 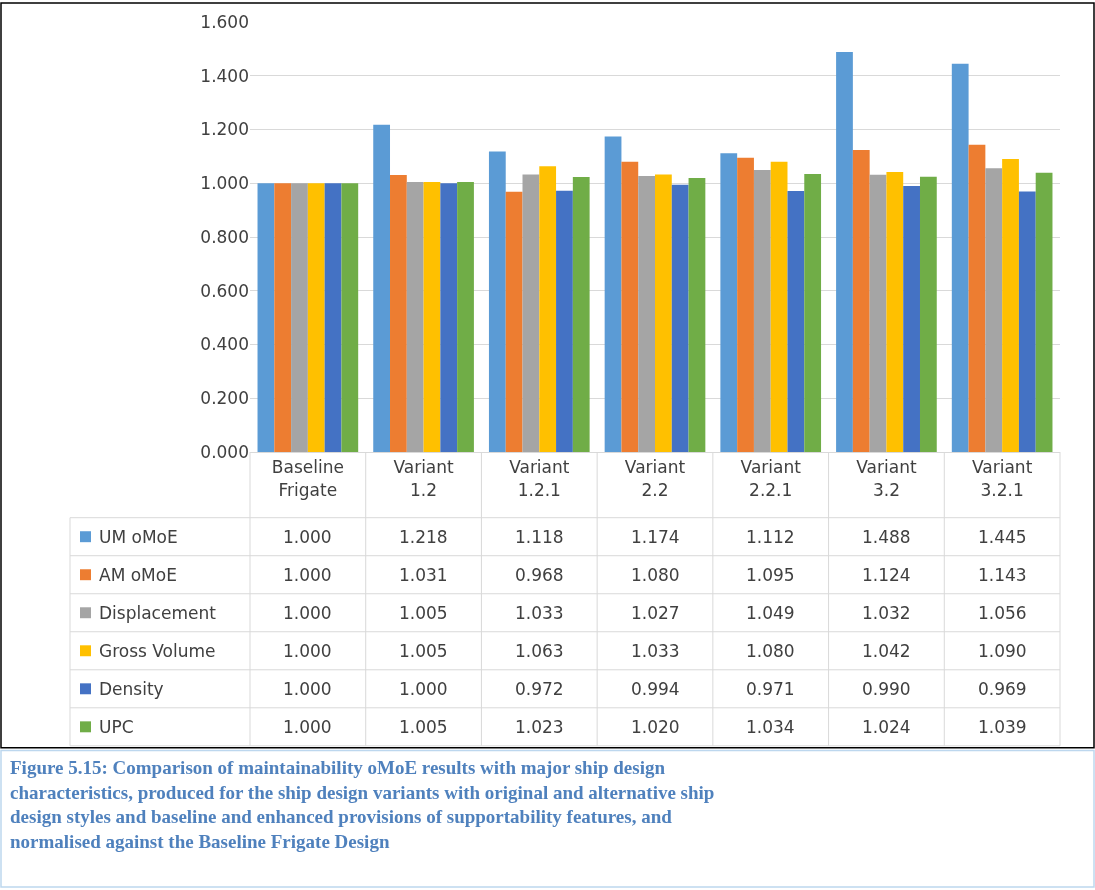 I want to click on data-label: 1.032, so click(x=886, y=613).